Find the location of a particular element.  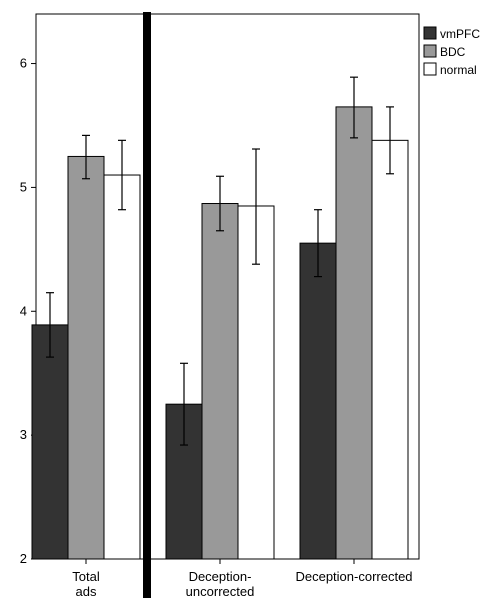

legend-label: vmPFC is located at coordinates (460, 34).